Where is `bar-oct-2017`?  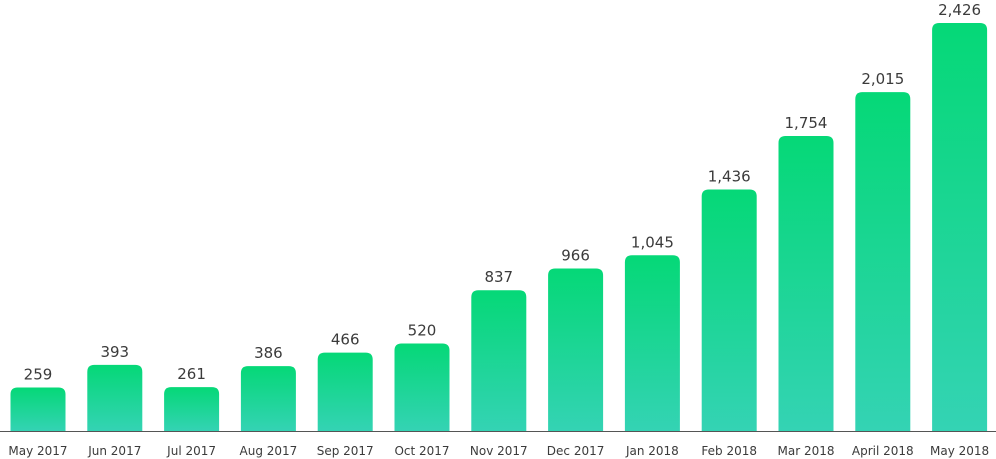 bar-oct-2017 is located at coordinates (422, 387).